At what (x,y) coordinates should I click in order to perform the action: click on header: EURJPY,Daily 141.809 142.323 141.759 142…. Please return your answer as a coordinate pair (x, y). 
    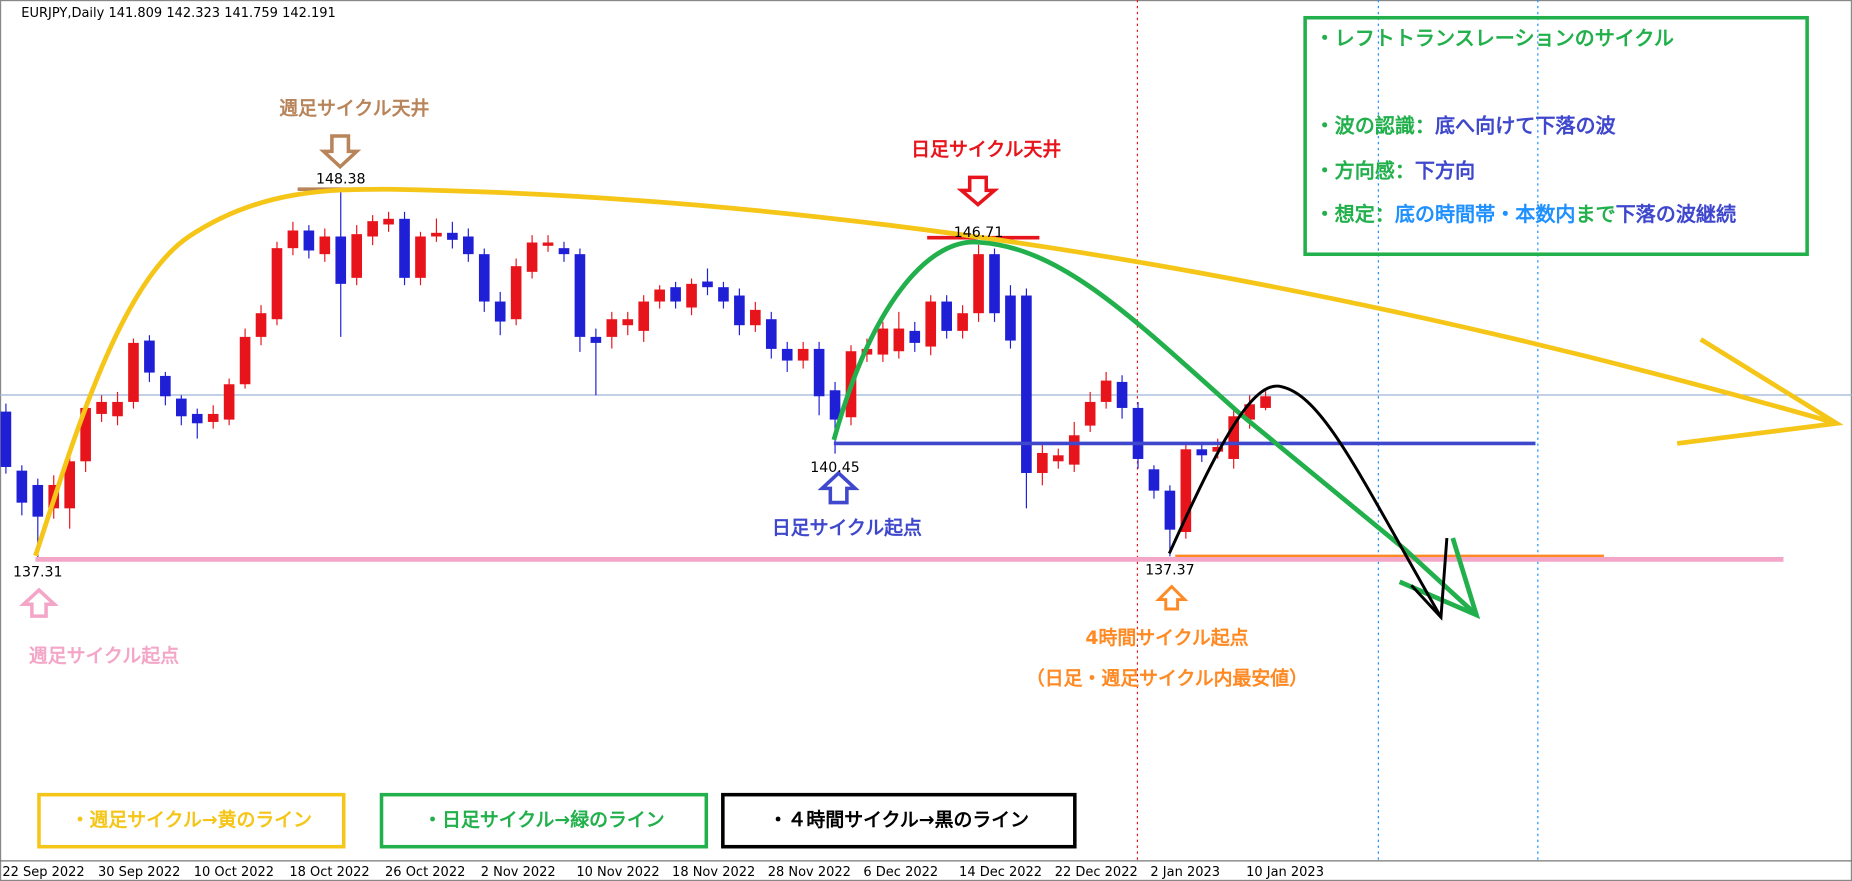
    Looking at the image, I should click on (178, 13).